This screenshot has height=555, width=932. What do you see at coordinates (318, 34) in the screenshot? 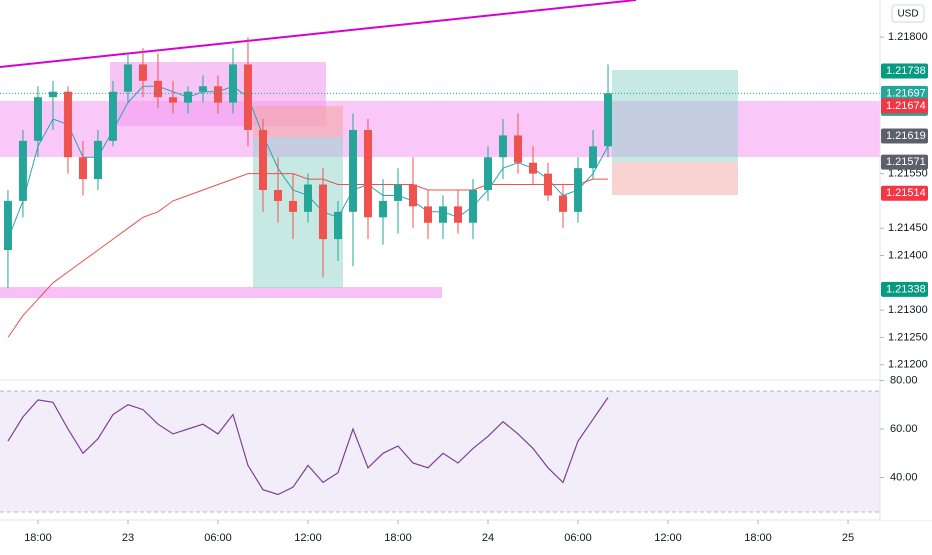
I see `trend-line` at bounding box center [318, 34].